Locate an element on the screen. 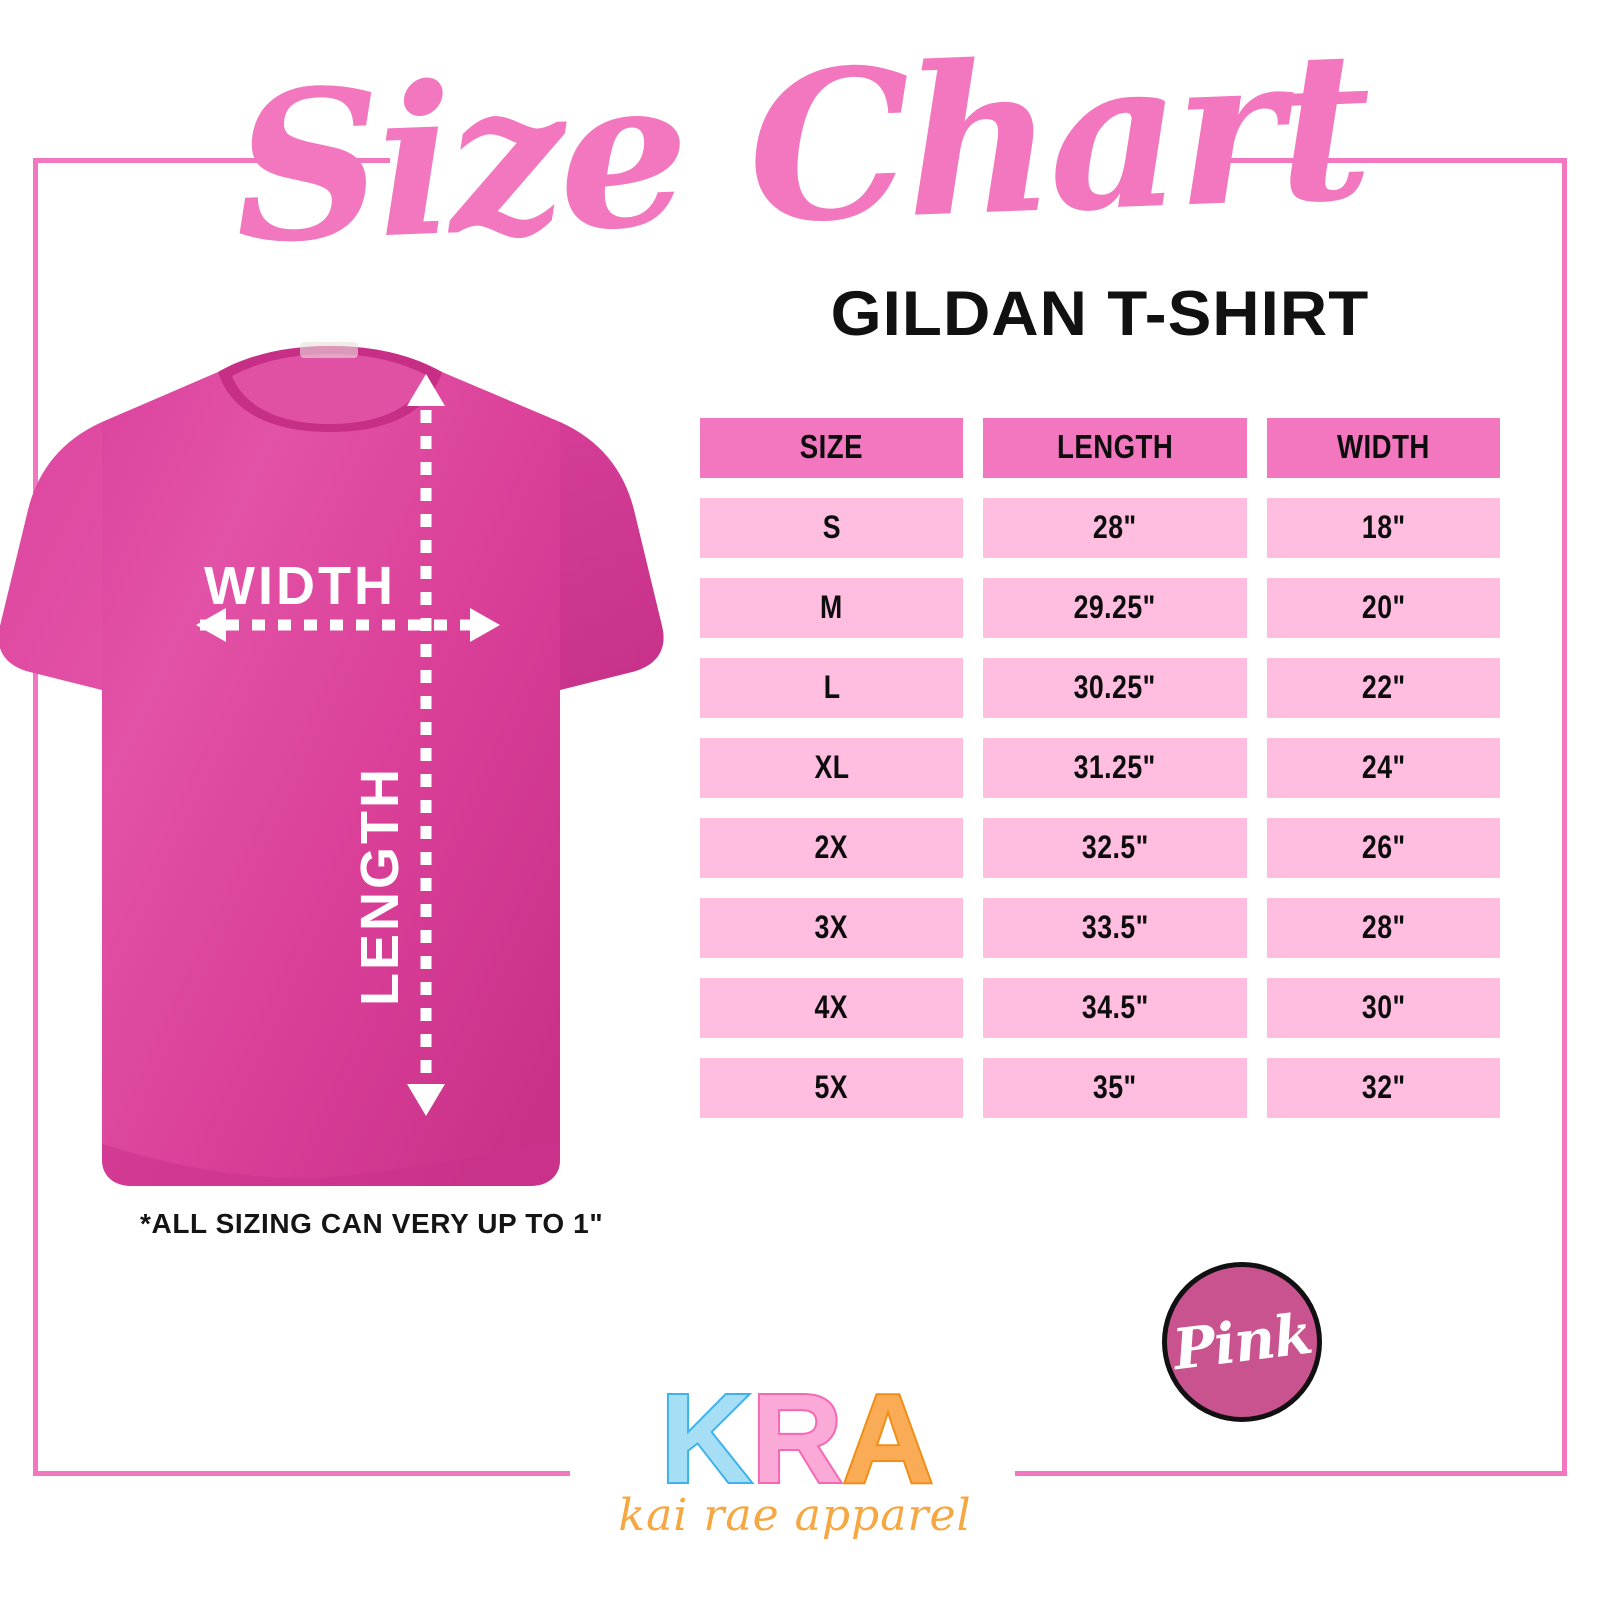 This screenshot has width=1600, height=1600. logo-letter-k: K is located at coordinates (706, 1438).